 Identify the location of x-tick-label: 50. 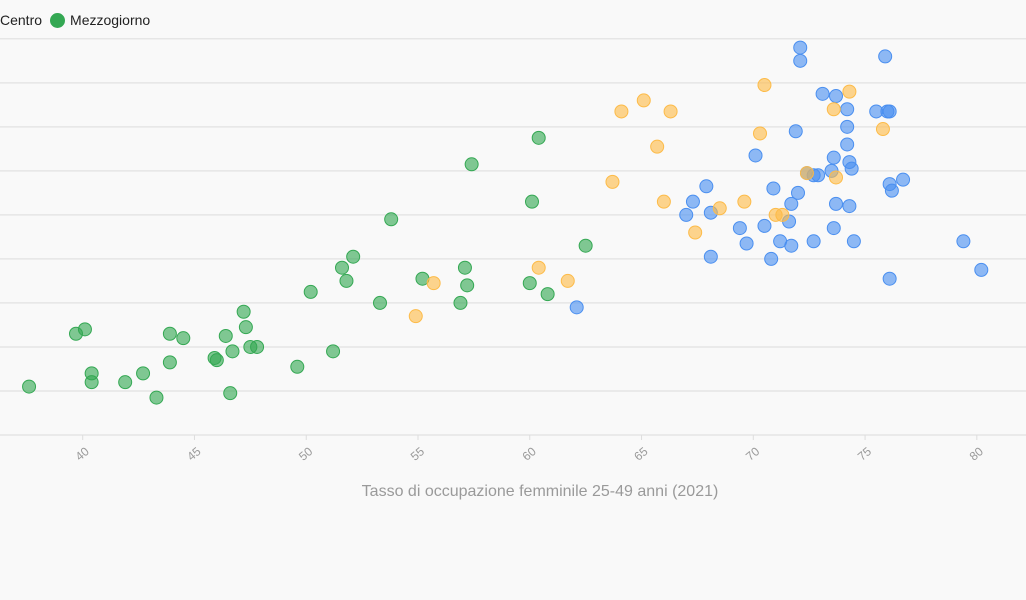
(305, 454).